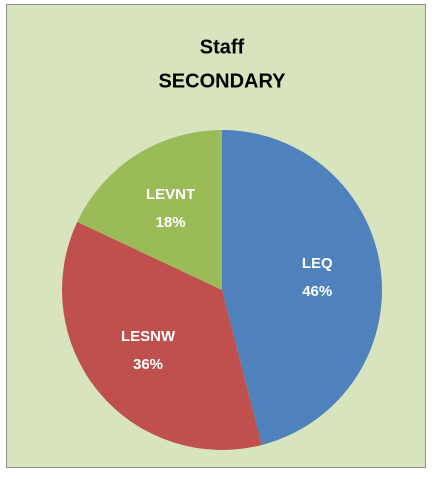 Image resolution: width=432 pixels, height=479 pixels. I want to click on pie-slice, so click(150, 210).